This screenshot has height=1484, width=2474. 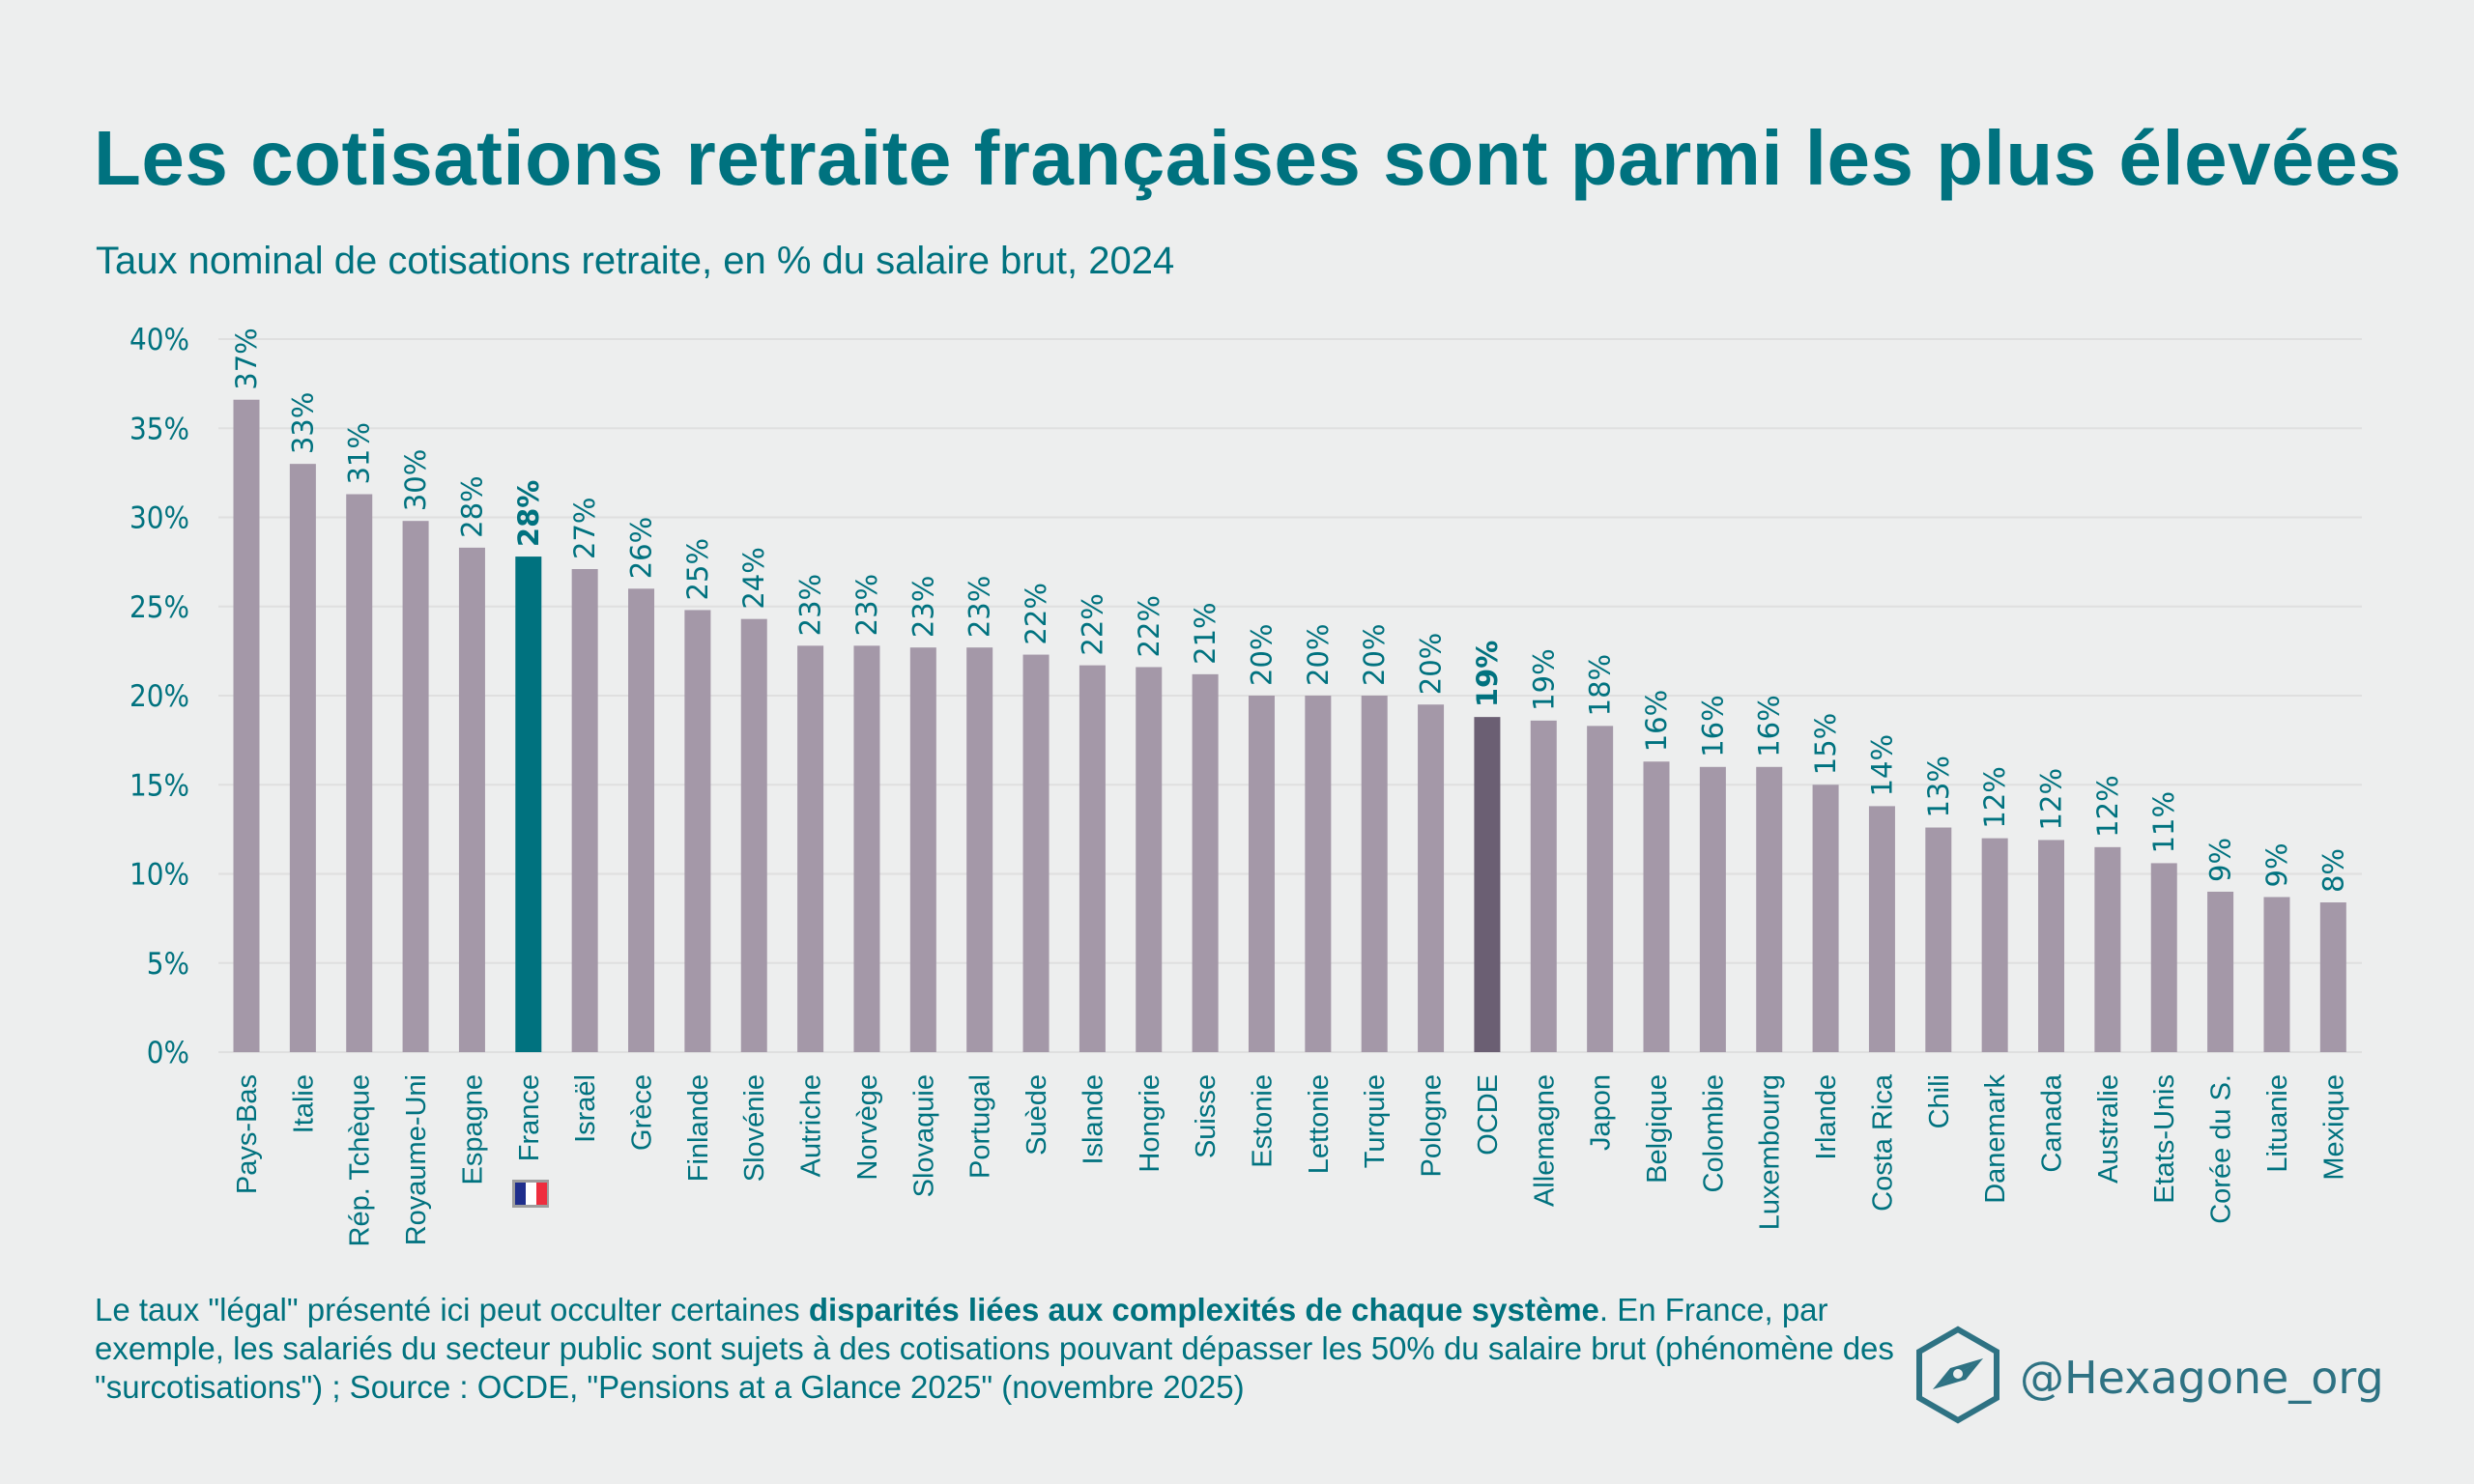 I want to click on value-label: 24%, so click(x=754, y=578).